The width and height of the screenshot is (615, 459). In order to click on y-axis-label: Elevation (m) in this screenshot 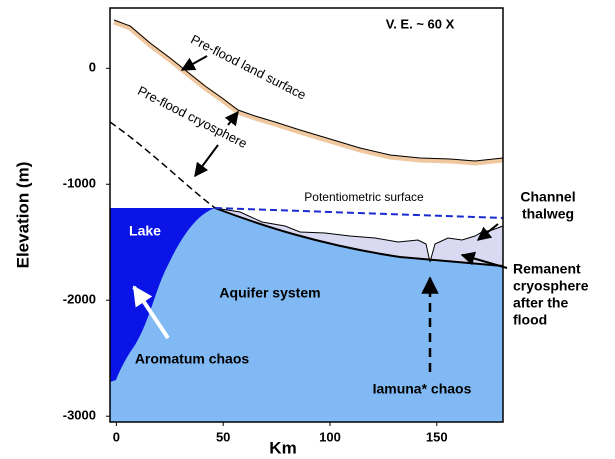, I will do `click(22, 215)`.